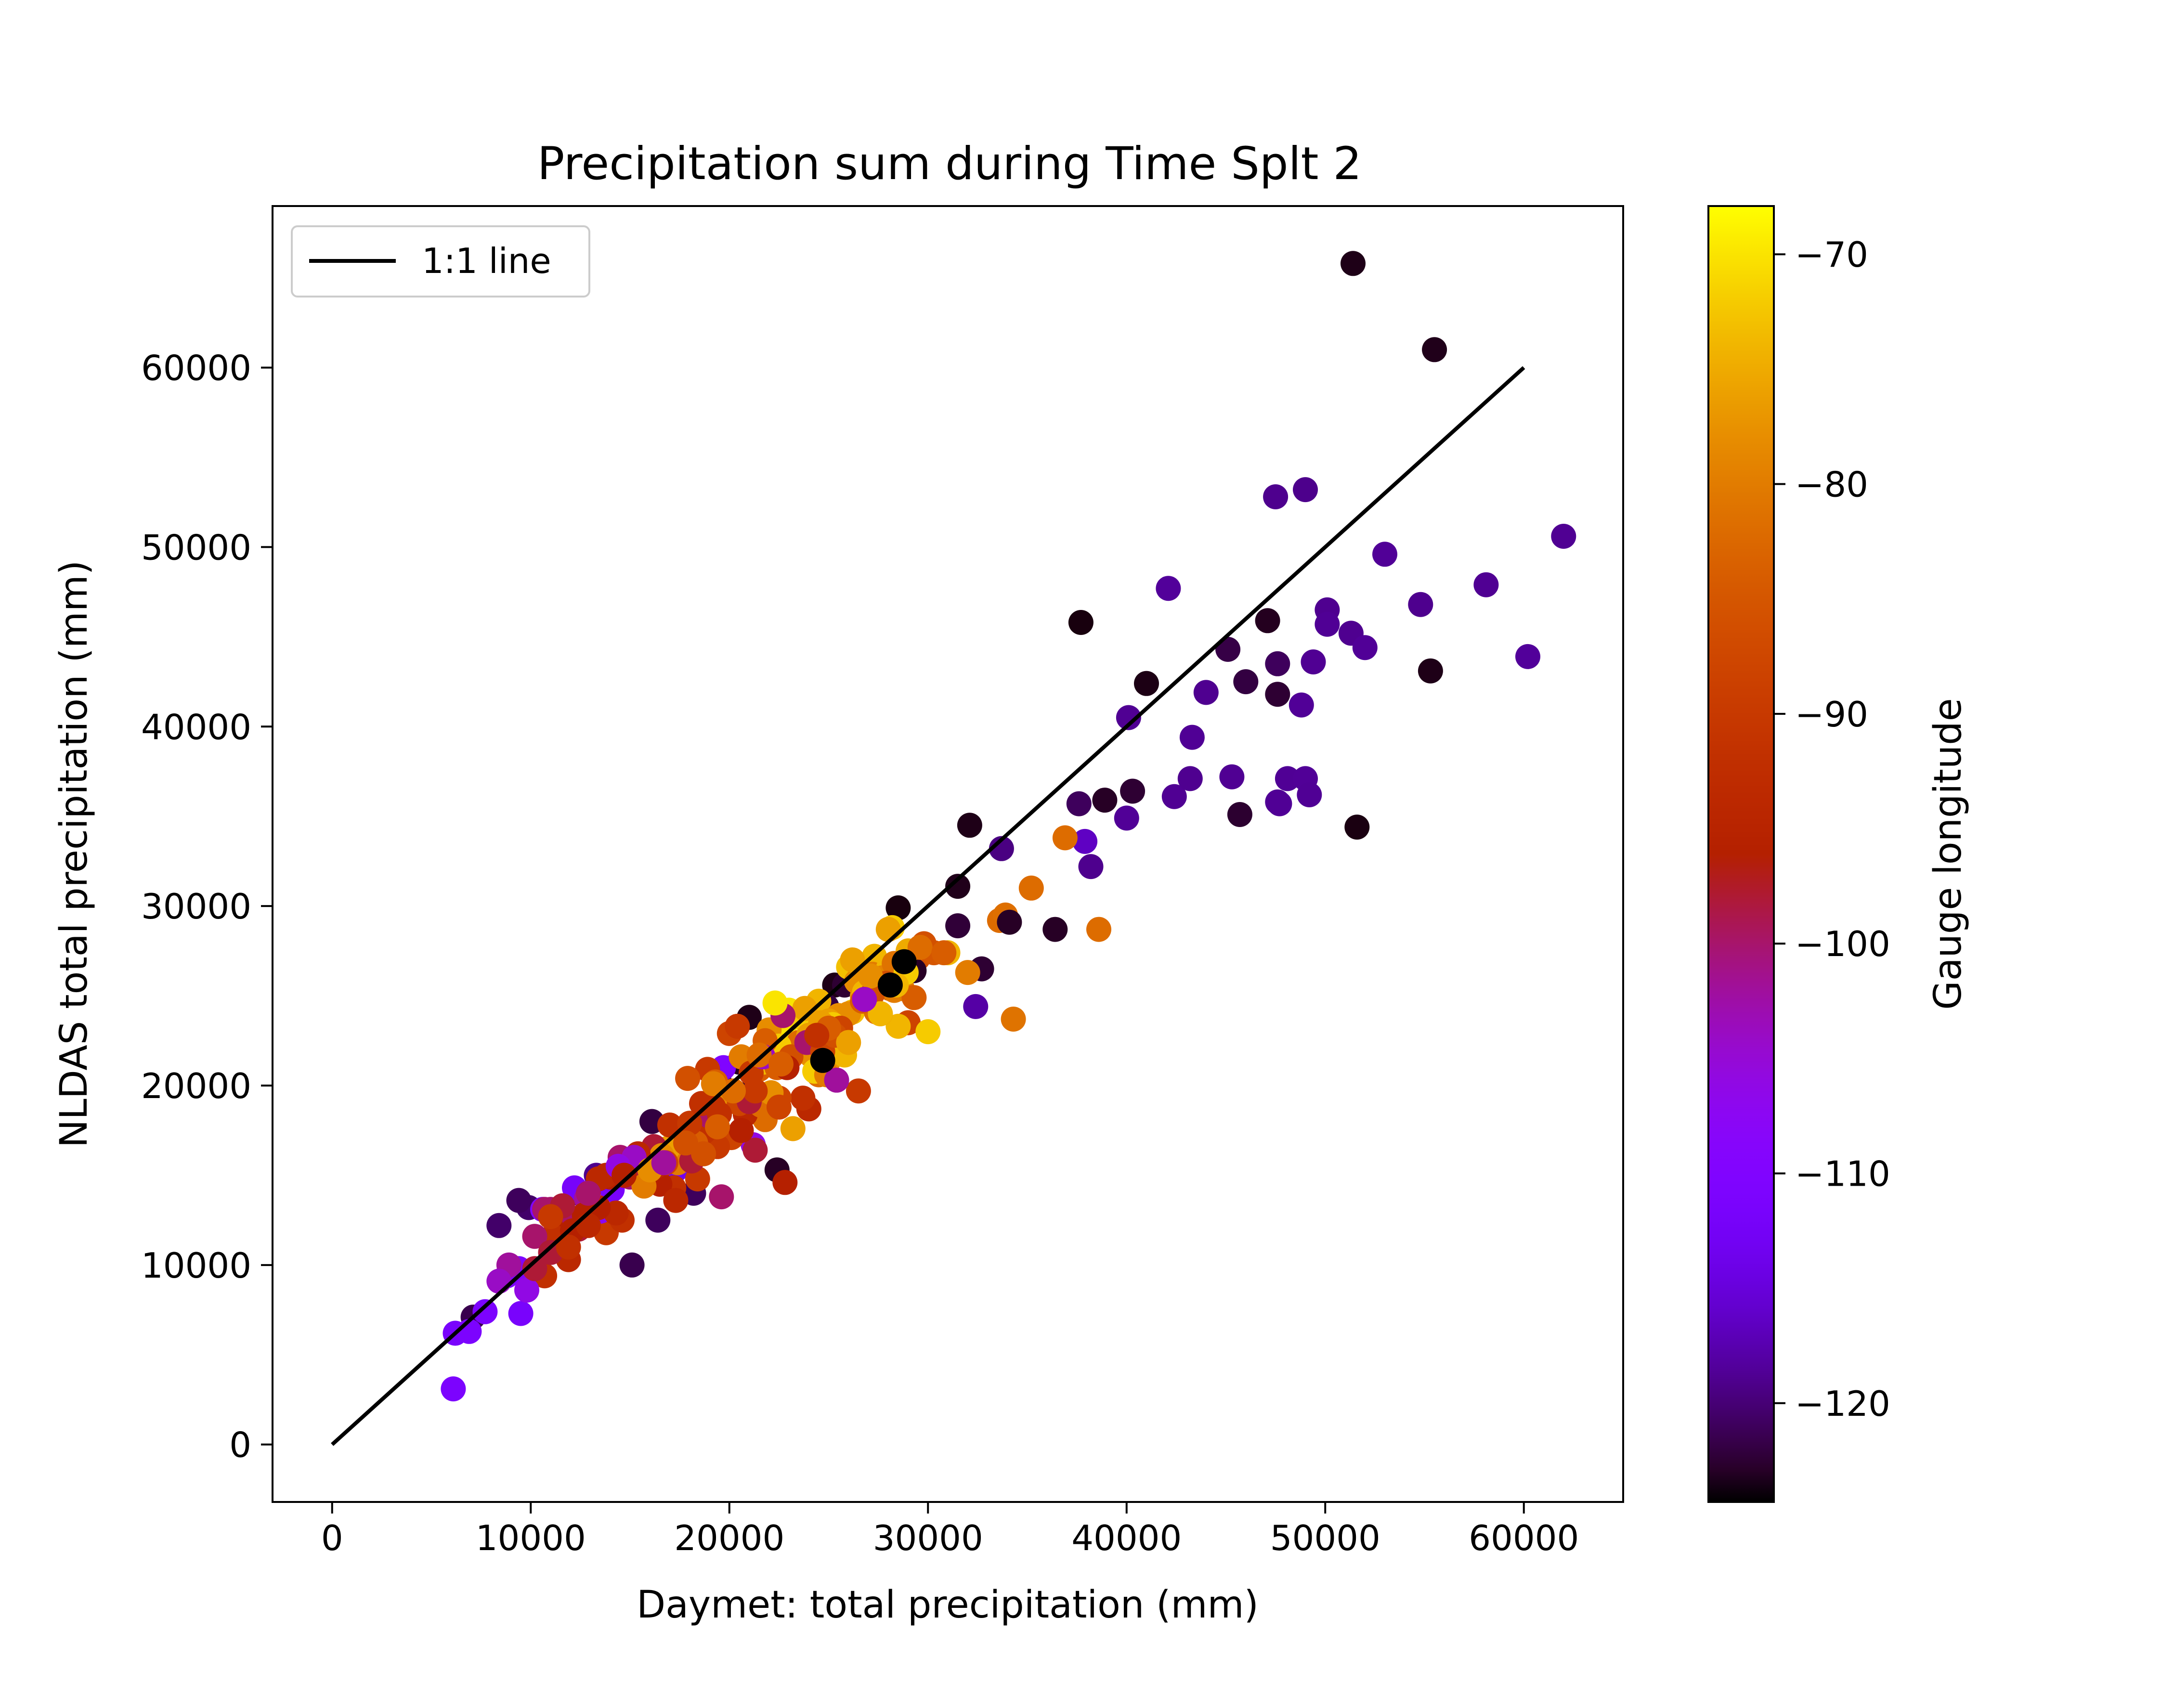 The image size is (2161, 1708). What do you see at coordinates (1832, 714) in the screenshot?
I see `colorbar-tick-label: −90` at bounding box center [1832, 714].